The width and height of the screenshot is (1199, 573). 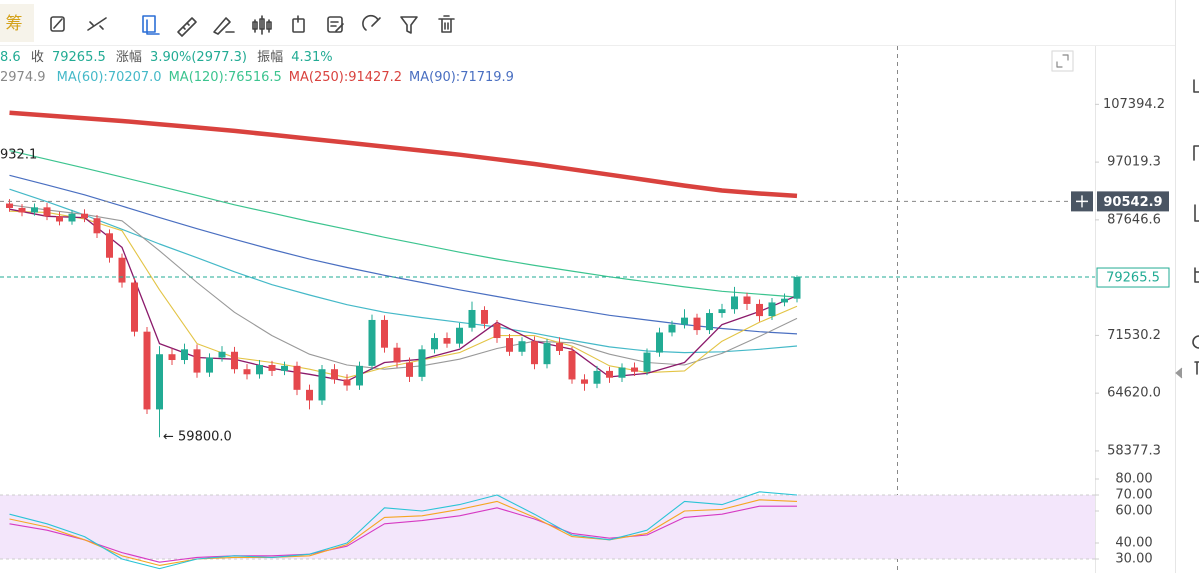 I want to click on badge-bg, so click(x=17, y=23).